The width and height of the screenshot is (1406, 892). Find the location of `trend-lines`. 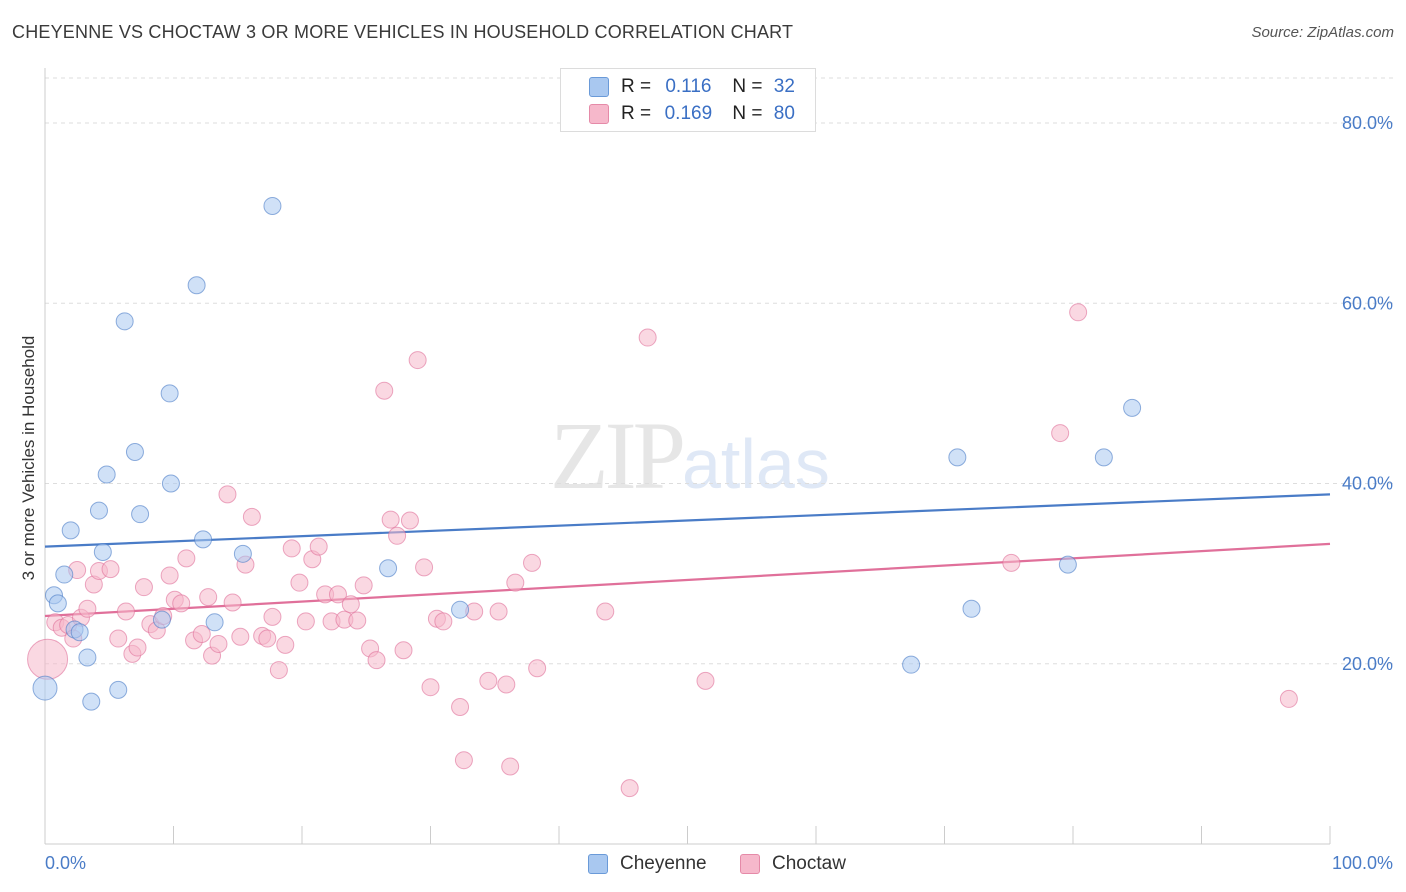

trend-lines is located at coordinates (687, 555).